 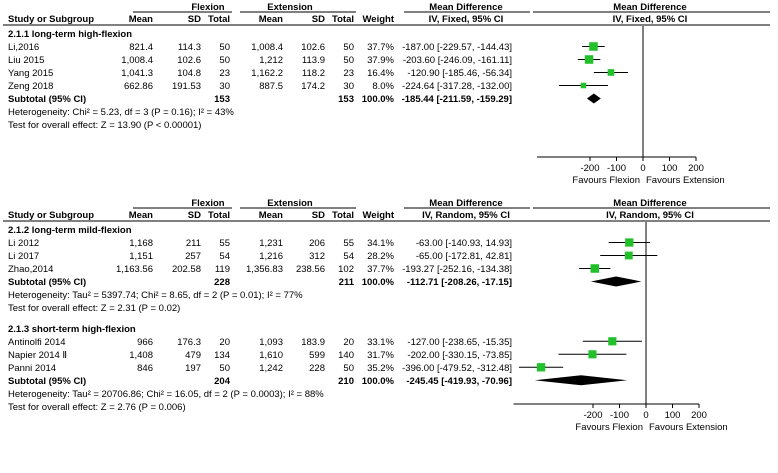 What do you see at coordinates (348, 342) in the screenshot?
I see `extension-total: 20` at bounding box center [348, 342].